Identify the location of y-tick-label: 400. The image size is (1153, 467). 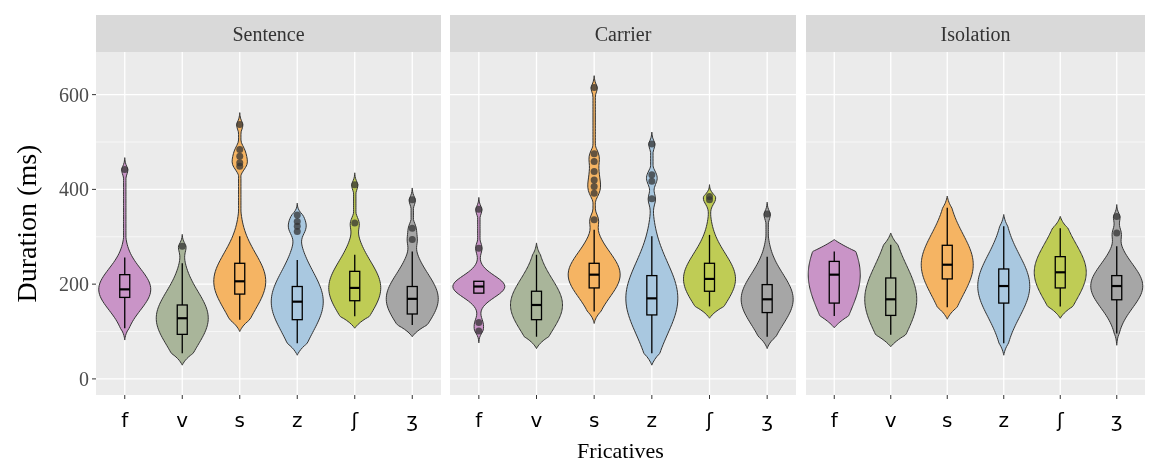
(74, 189).